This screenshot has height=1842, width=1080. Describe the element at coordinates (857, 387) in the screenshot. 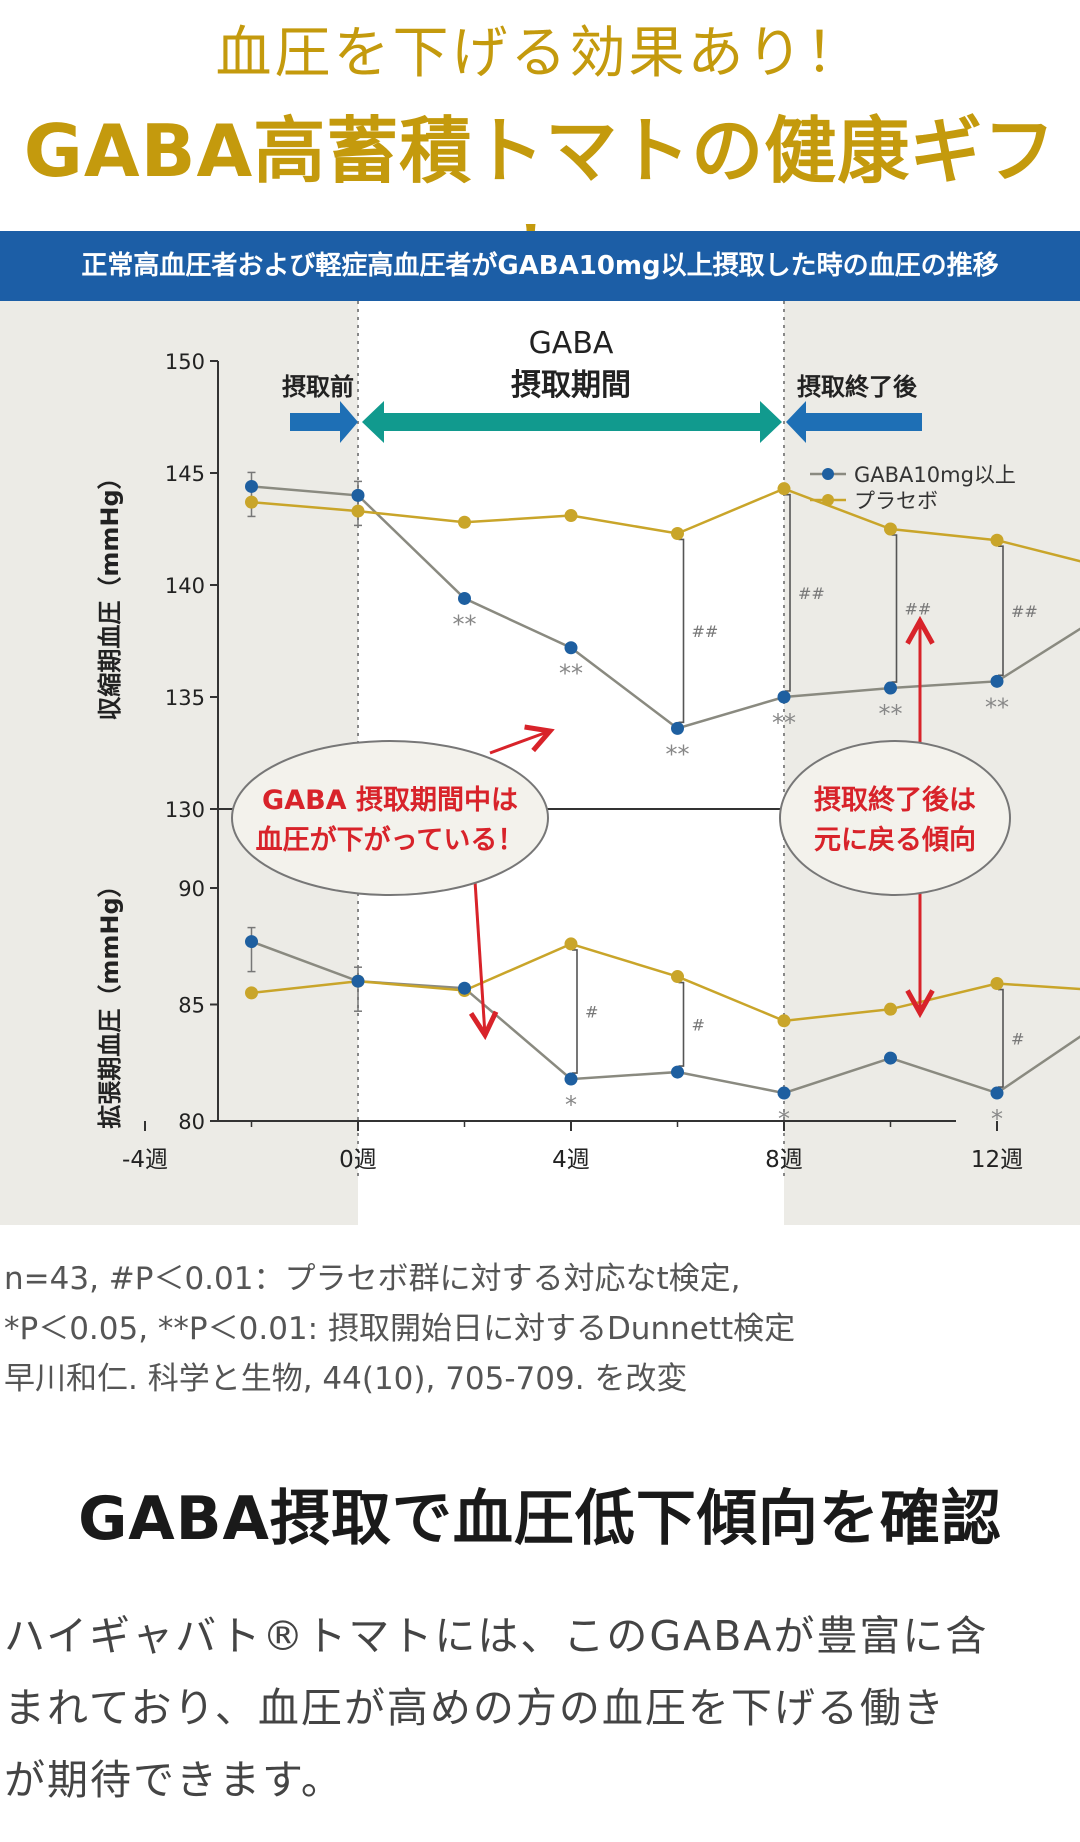

I see `phase-label-after: 摂取終了後` at that location.